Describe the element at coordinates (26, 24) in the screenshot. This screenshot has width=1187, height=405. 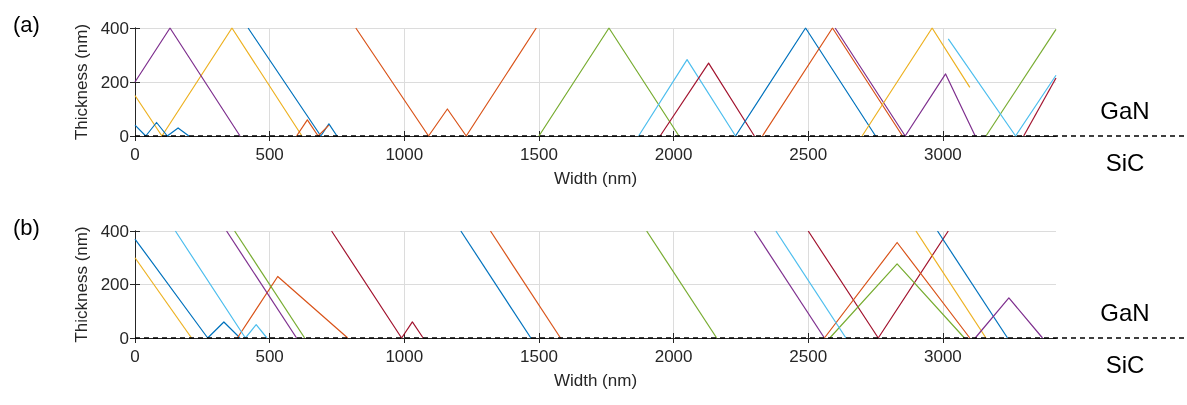
I see `chart-title: (a)` at that location.